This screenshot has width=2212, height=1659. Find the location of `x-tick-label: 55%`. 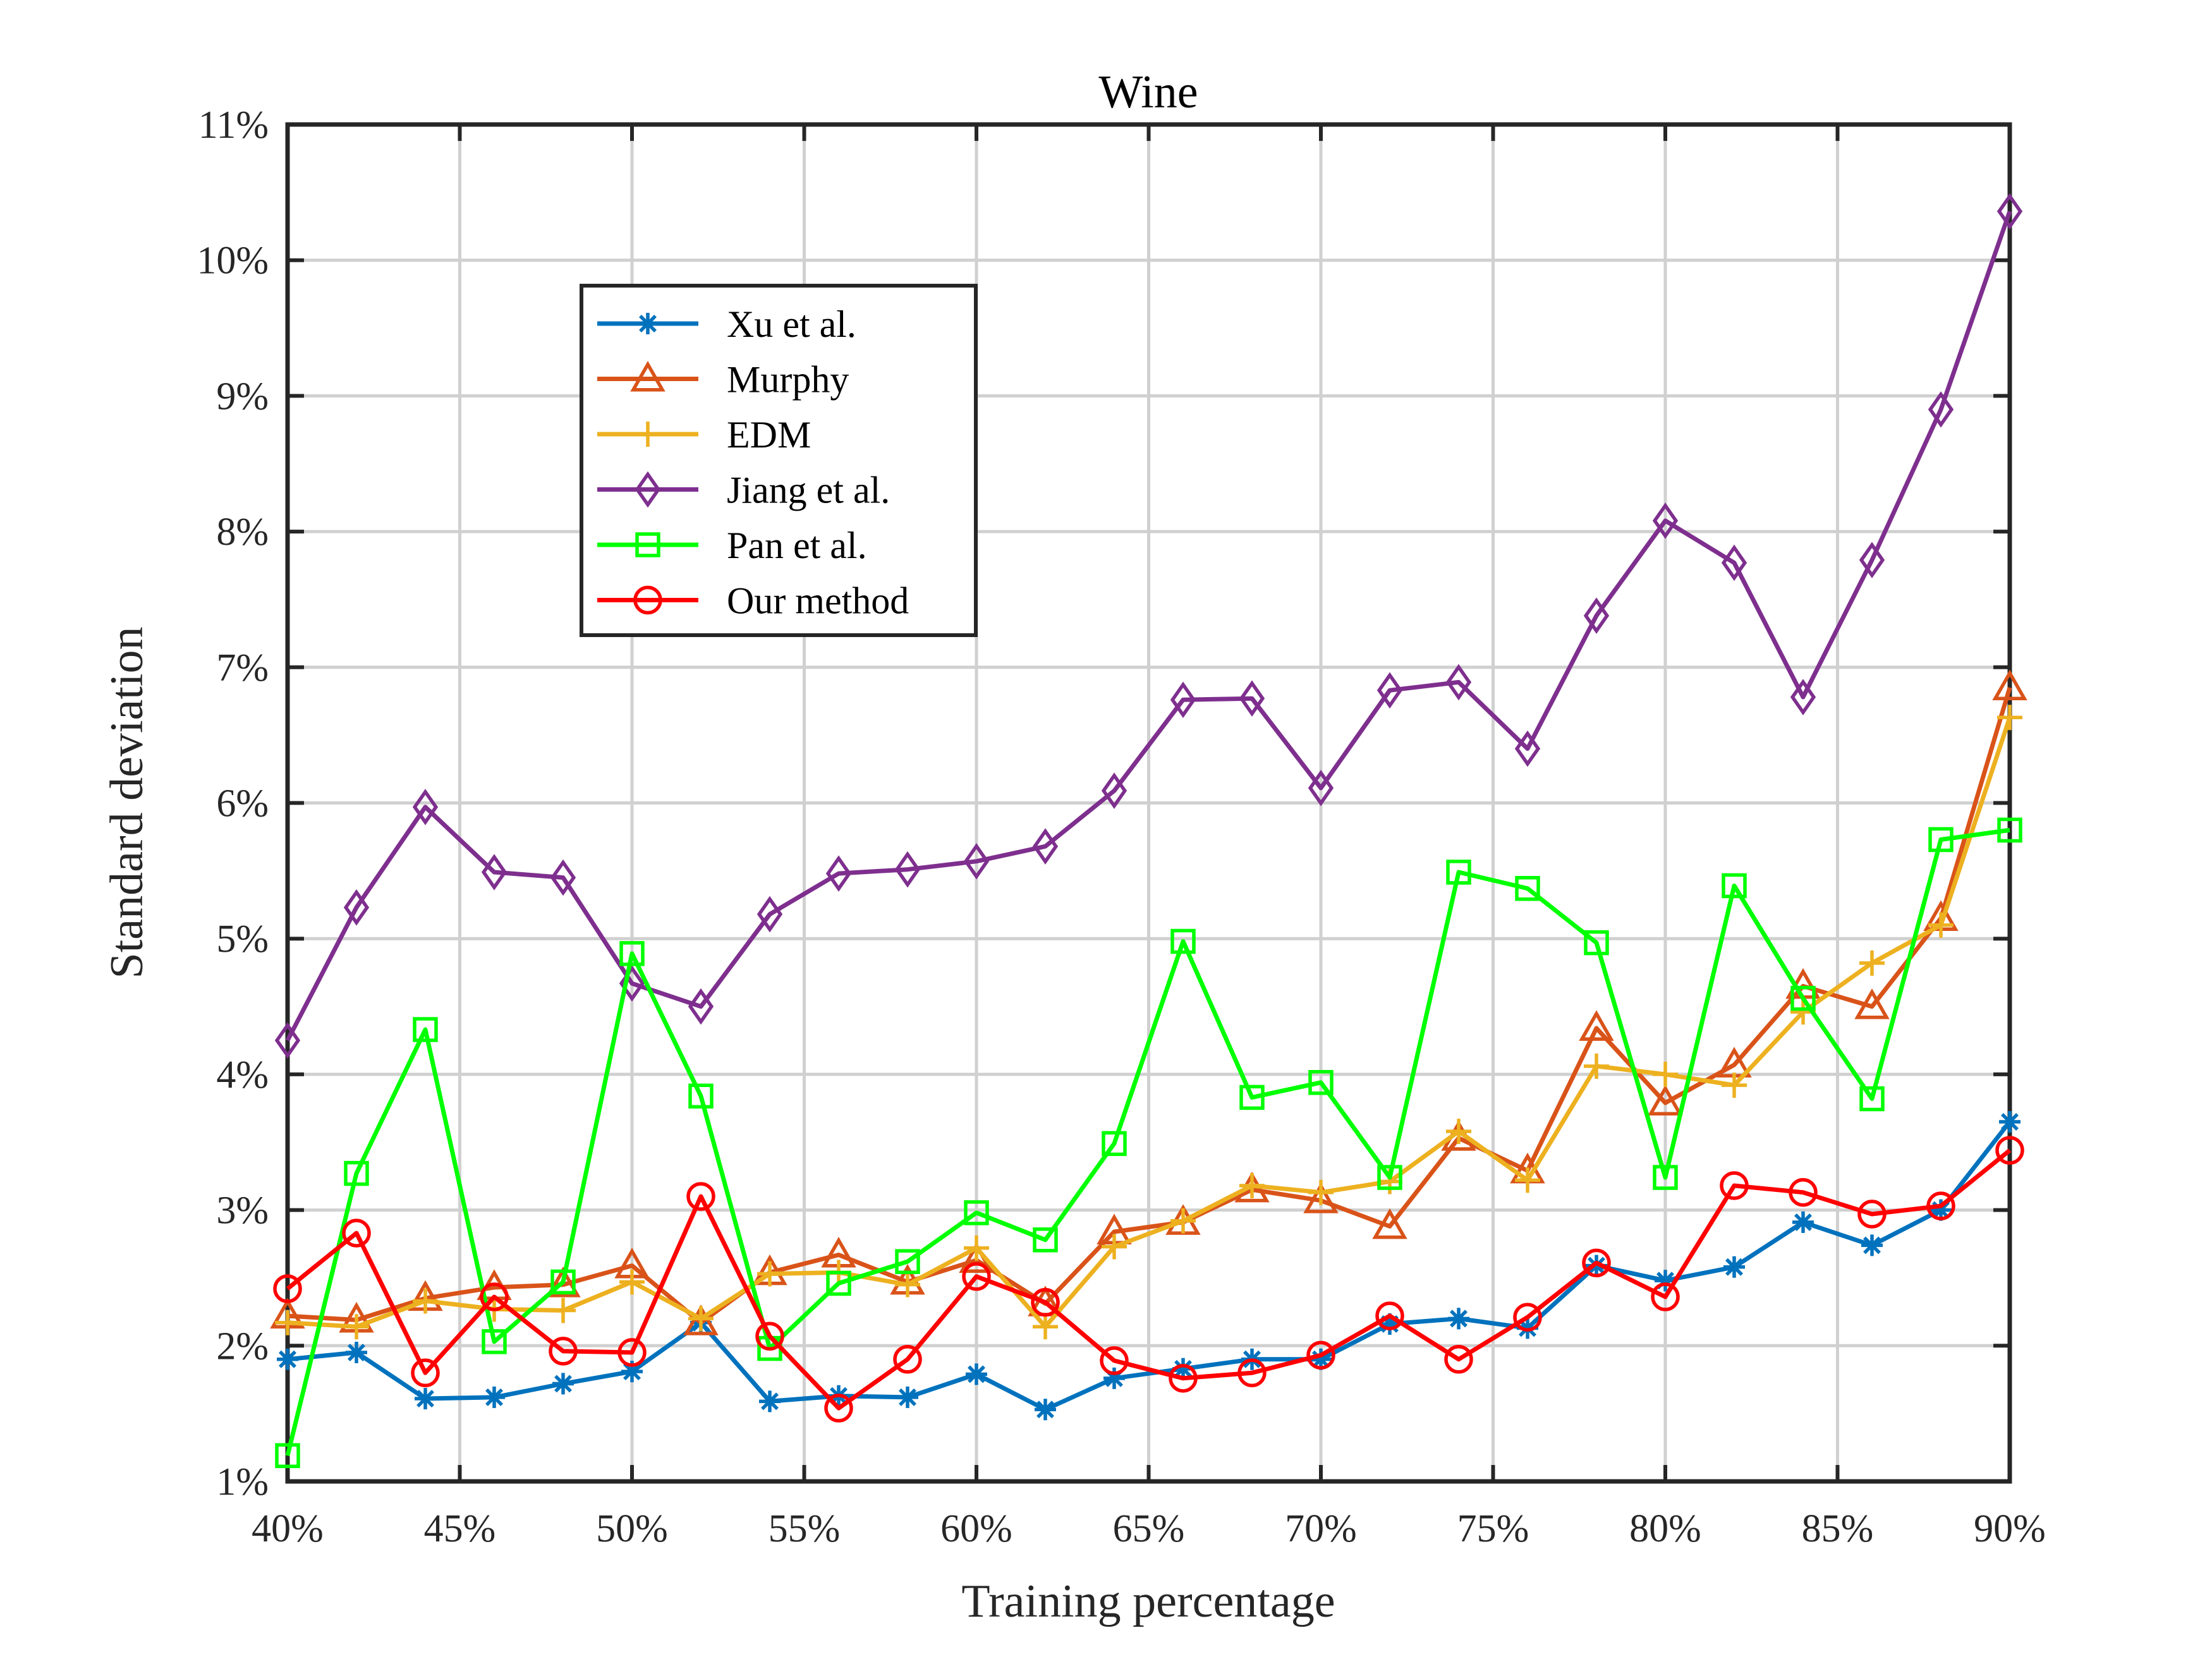

x-tick-label: 55% is located at coordinates (805, 1528).